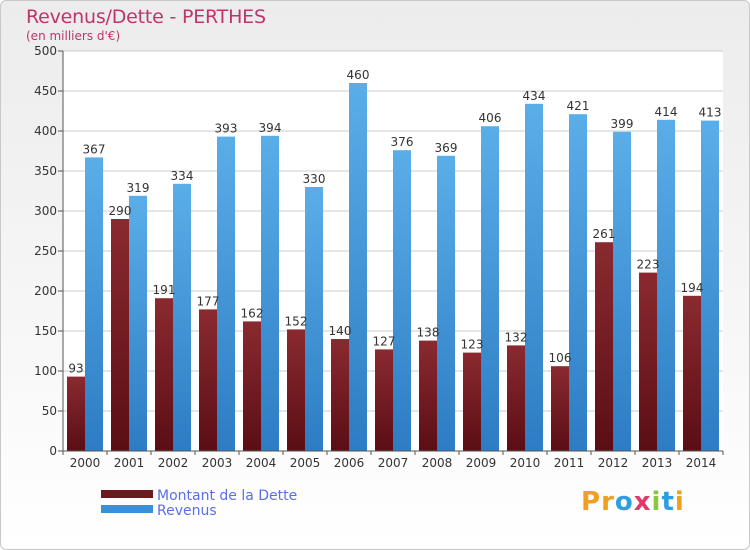  Describe the element at coordinates (692, 288) in the screenshot. I see `data-label: 194` at that location.